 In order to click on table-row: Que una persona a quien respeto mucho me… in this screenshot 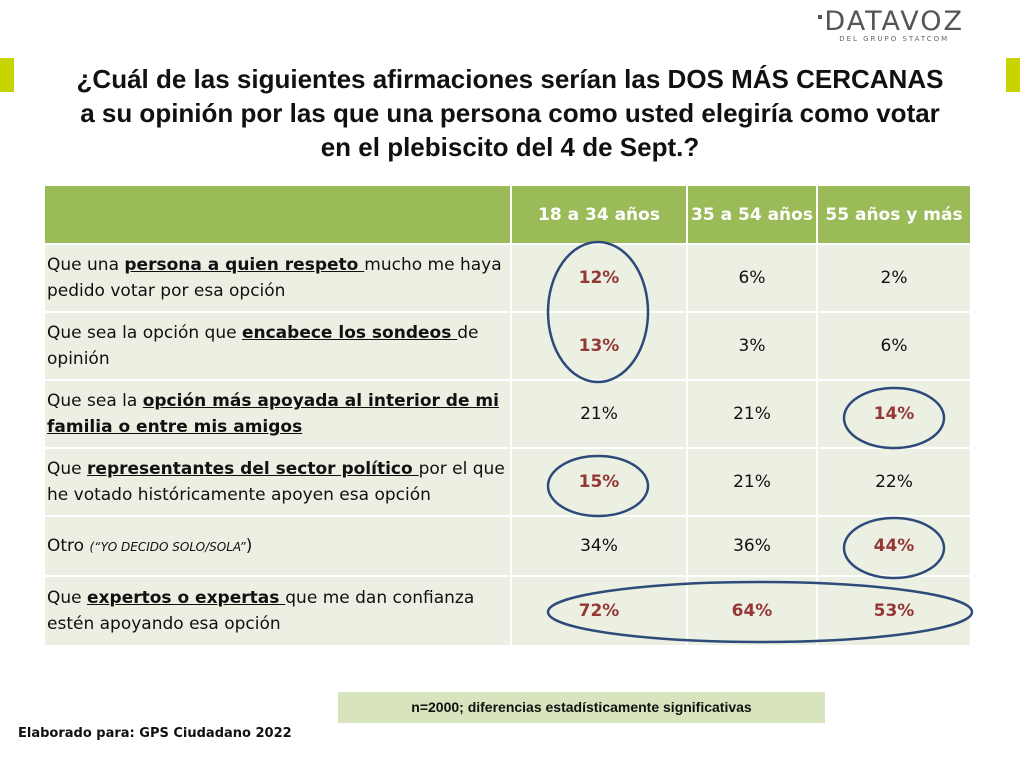, I will do `click(508, 278)`.